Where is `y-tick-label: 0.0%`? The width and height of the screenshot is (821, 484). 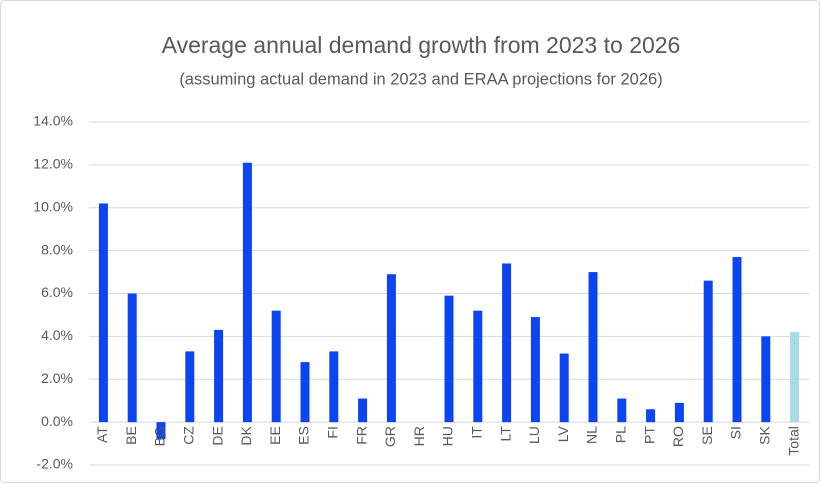
y-tick-label: 0.0% is located at coordinates (57, 421).